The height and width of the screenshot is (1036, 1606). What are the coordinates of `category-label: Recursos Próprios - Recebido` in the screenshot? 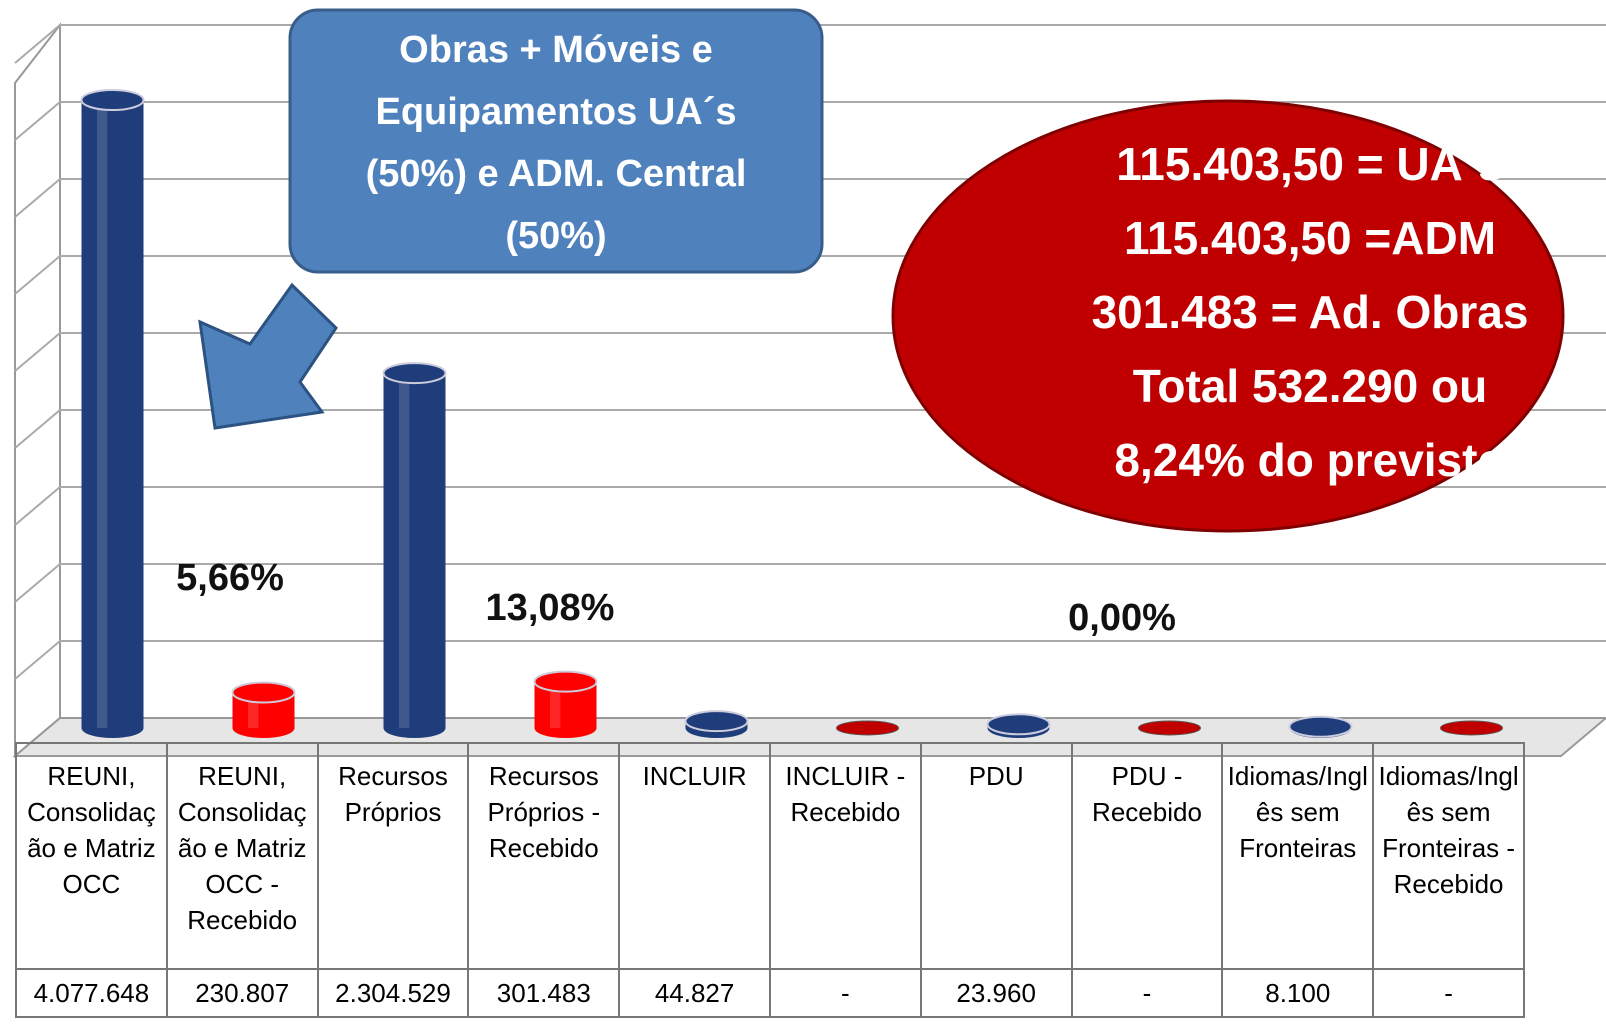 It's located at (544, 856).